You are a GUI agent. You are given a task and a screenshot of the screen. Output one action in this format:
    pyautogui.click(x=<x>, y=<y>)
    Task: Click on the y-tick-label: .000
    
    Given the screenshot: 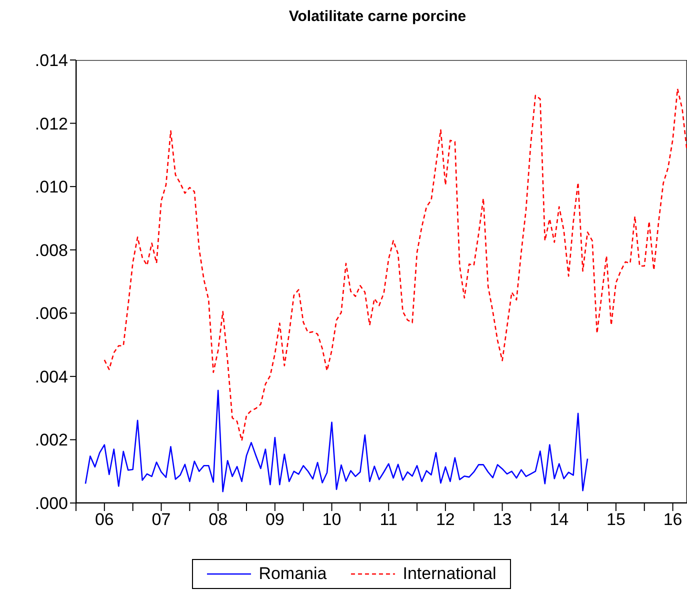 What is the action you would take?
    pyautogui.click(x=51, y=504)
    